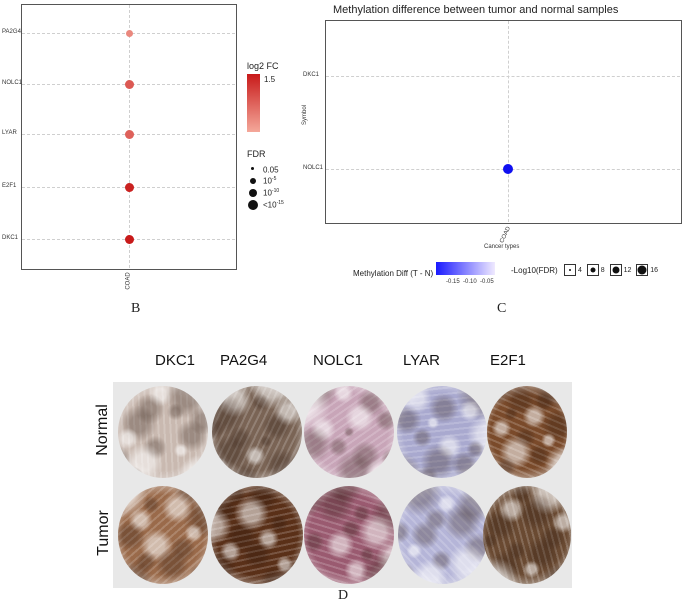 The width and height of the screenshot is (685, 605). What do you see at coordinates (349, 432) in the screenshot?
I see `ihc-core-normal-nolc1` at bounding box center [349, 432].